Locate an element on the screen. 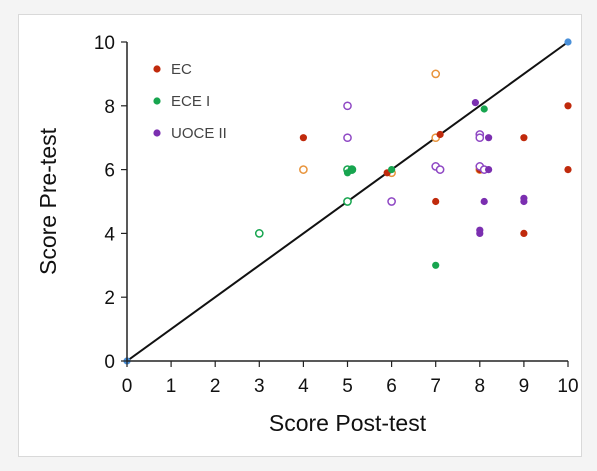 The height and width of the screenshot is (471, 597). x-tick-label-9: 9 is located at coordinates (524, 386).